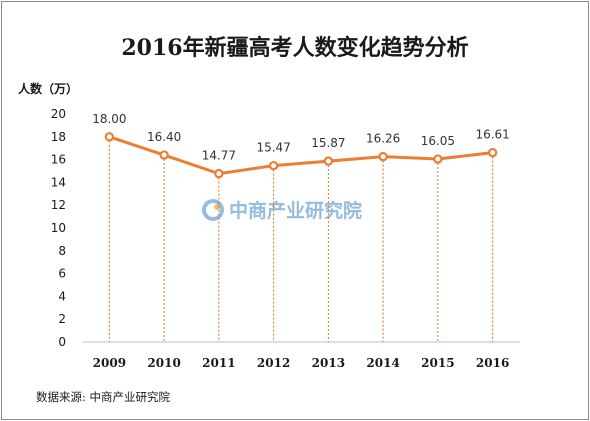 This screenshot has height=421, width=590. Describe the element at coordinates (58, 182) in the screenshot. I see `y-tick-label: 14` at that location.